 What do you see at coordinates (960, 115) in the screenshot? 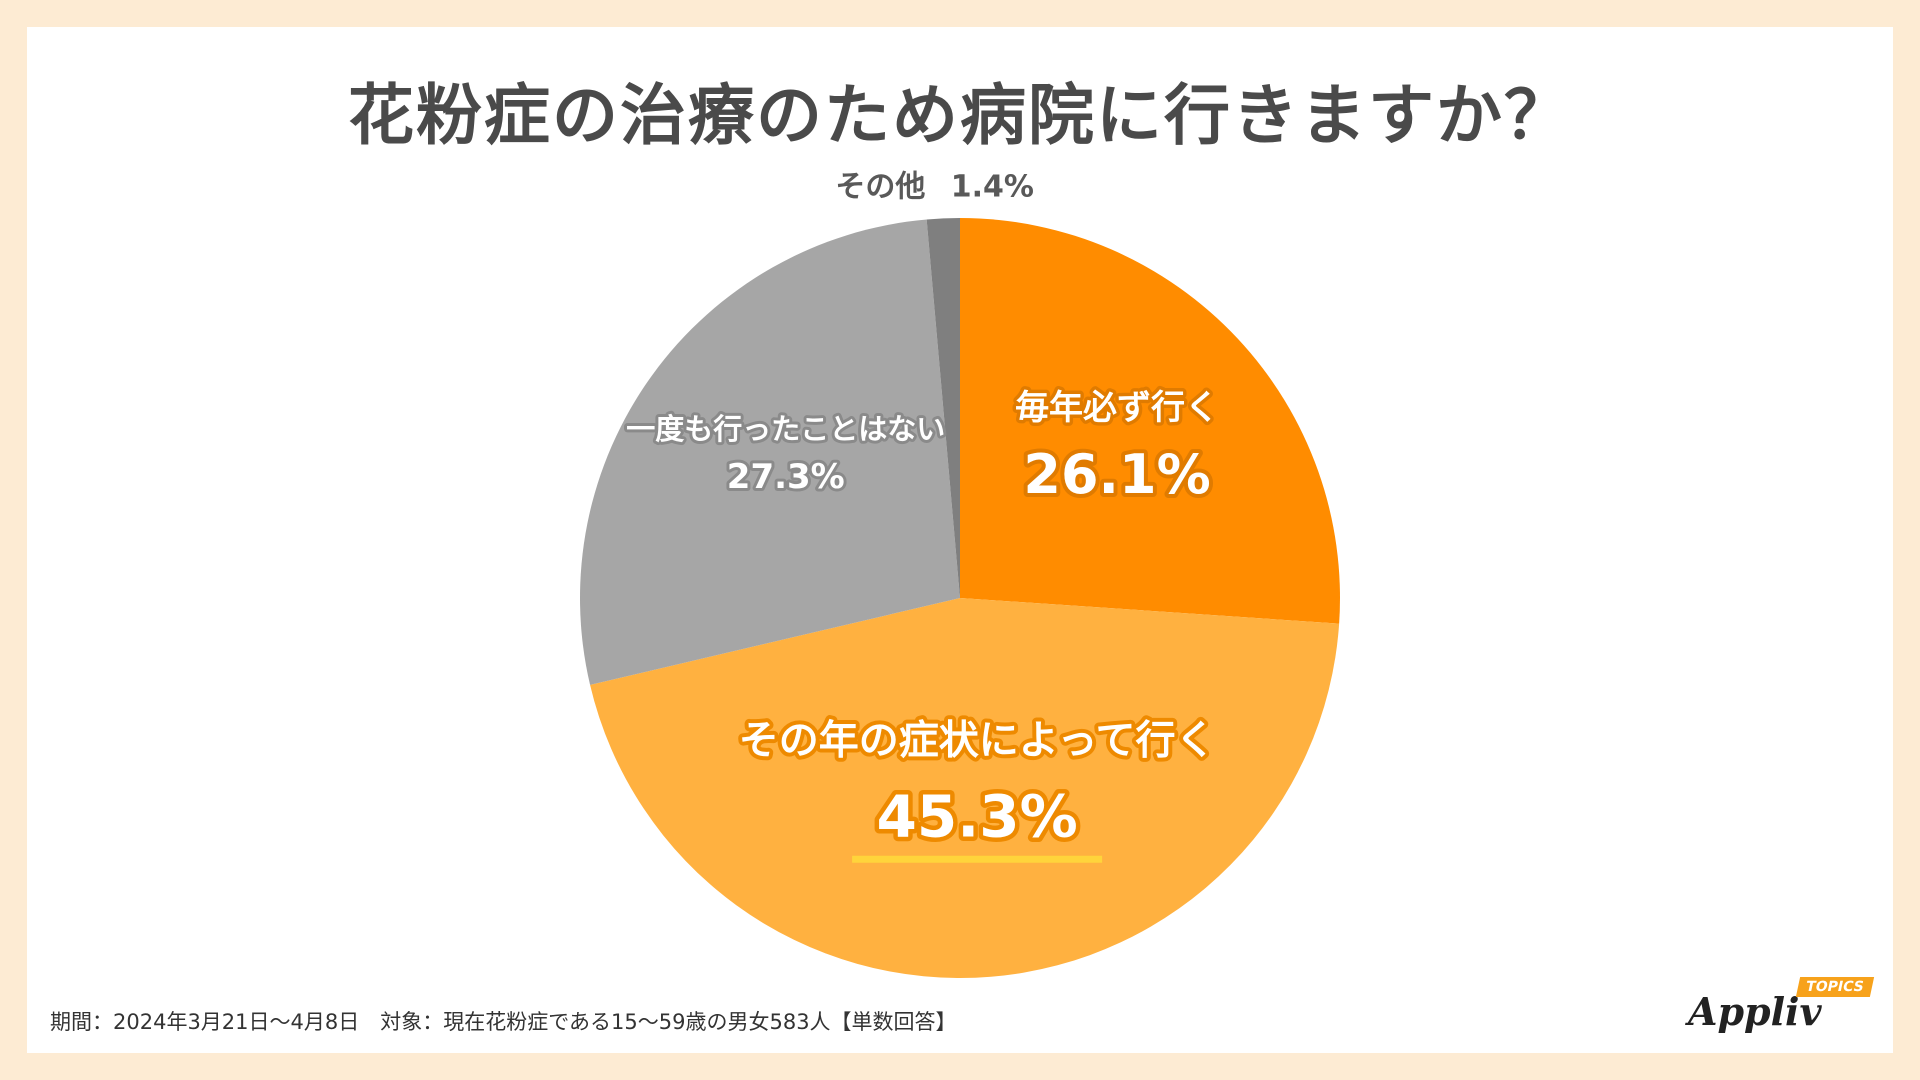
I see `chart-title: 花粉症の治療のため病院に行きますか？` at bounding box center [960, 115].